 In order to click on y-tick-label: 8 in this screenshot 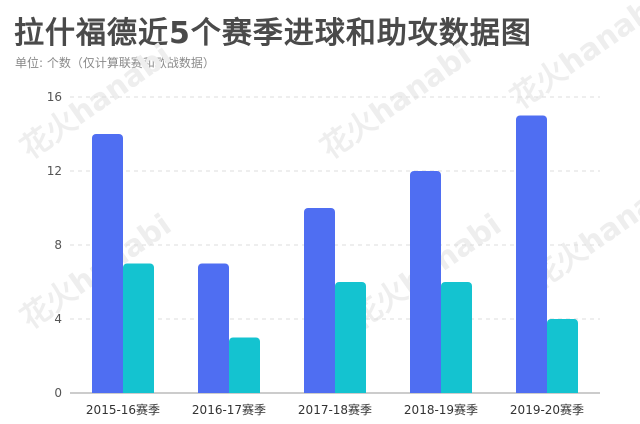, I will do `click(58, 245)`.